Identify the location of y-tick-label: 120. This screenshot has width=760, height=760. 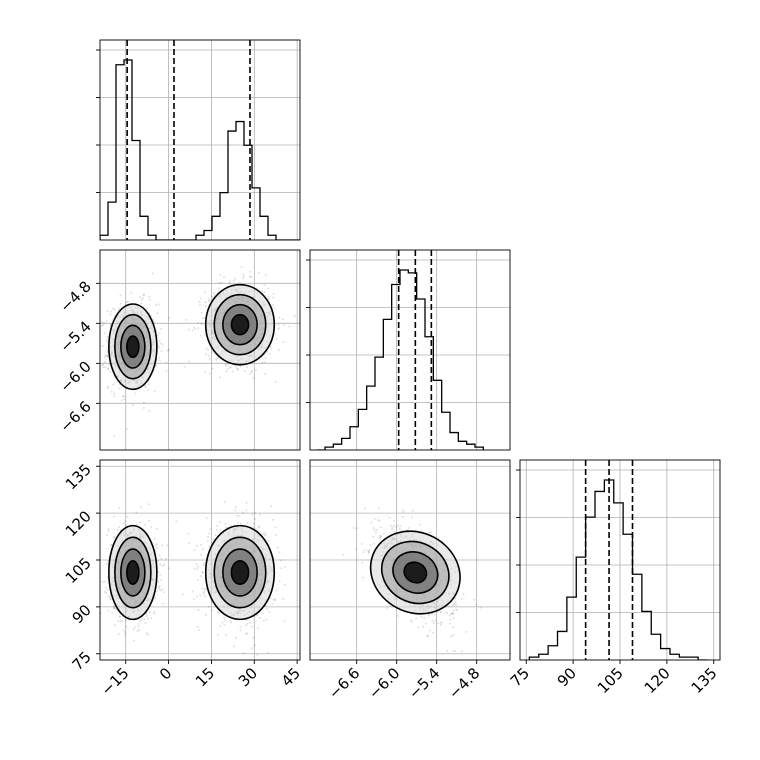
(78, 523).